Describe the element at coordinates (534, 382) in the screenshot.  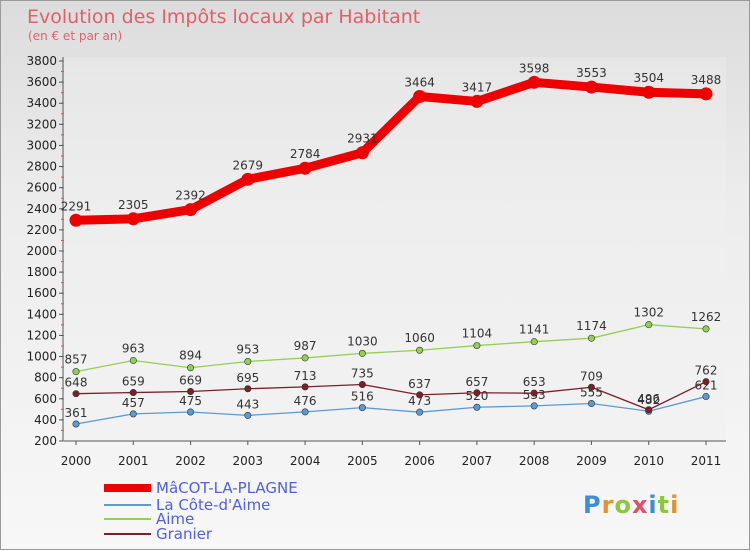
I see `data-label: 653` at that location.